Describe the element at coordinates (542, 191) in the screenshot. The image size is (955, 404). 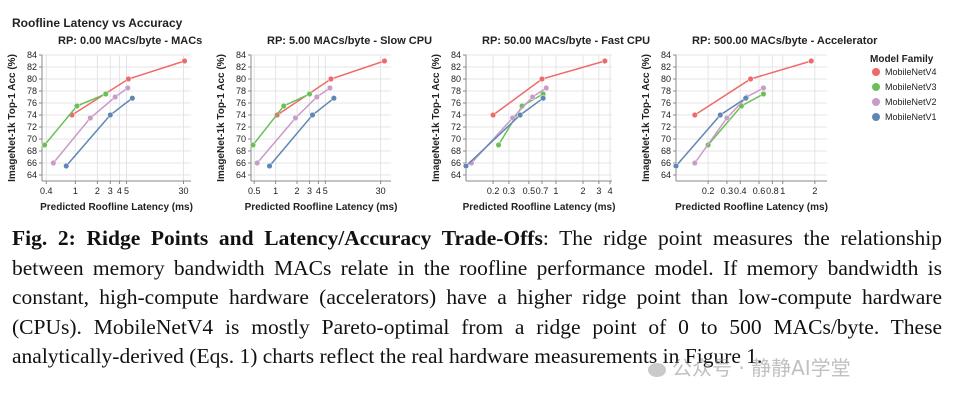
I see `x-tick-label: 0.7` at that location.